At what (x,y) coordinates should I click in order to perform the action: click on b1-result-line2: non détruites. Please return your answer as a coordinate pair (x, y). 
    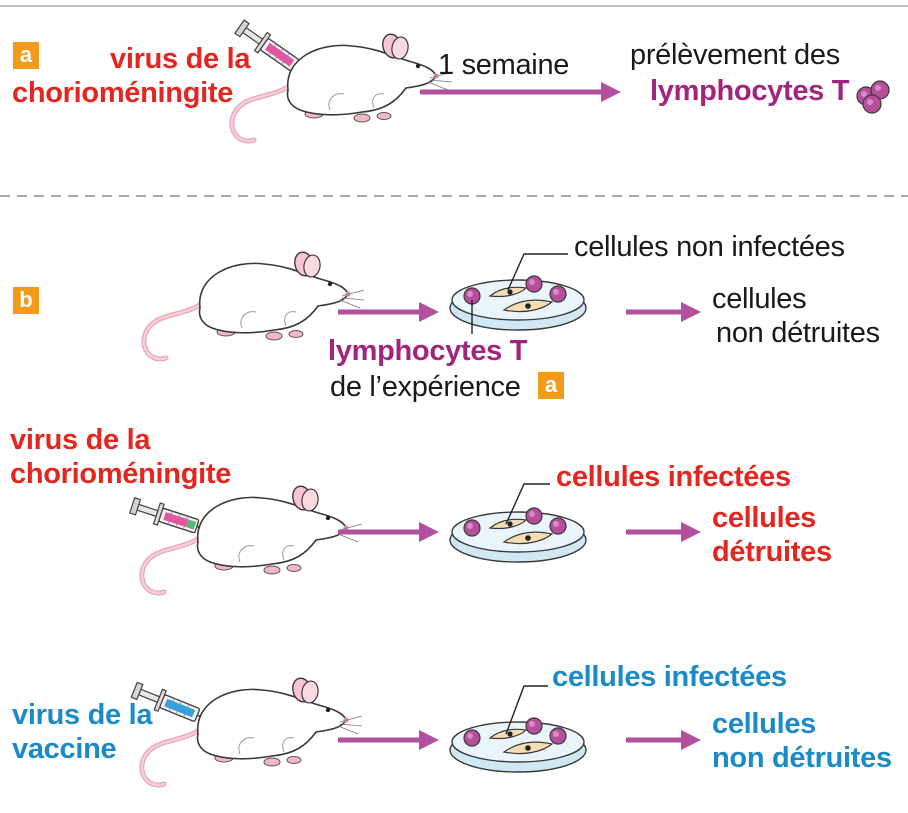
    Looking at the image, I should click on (798, 333).